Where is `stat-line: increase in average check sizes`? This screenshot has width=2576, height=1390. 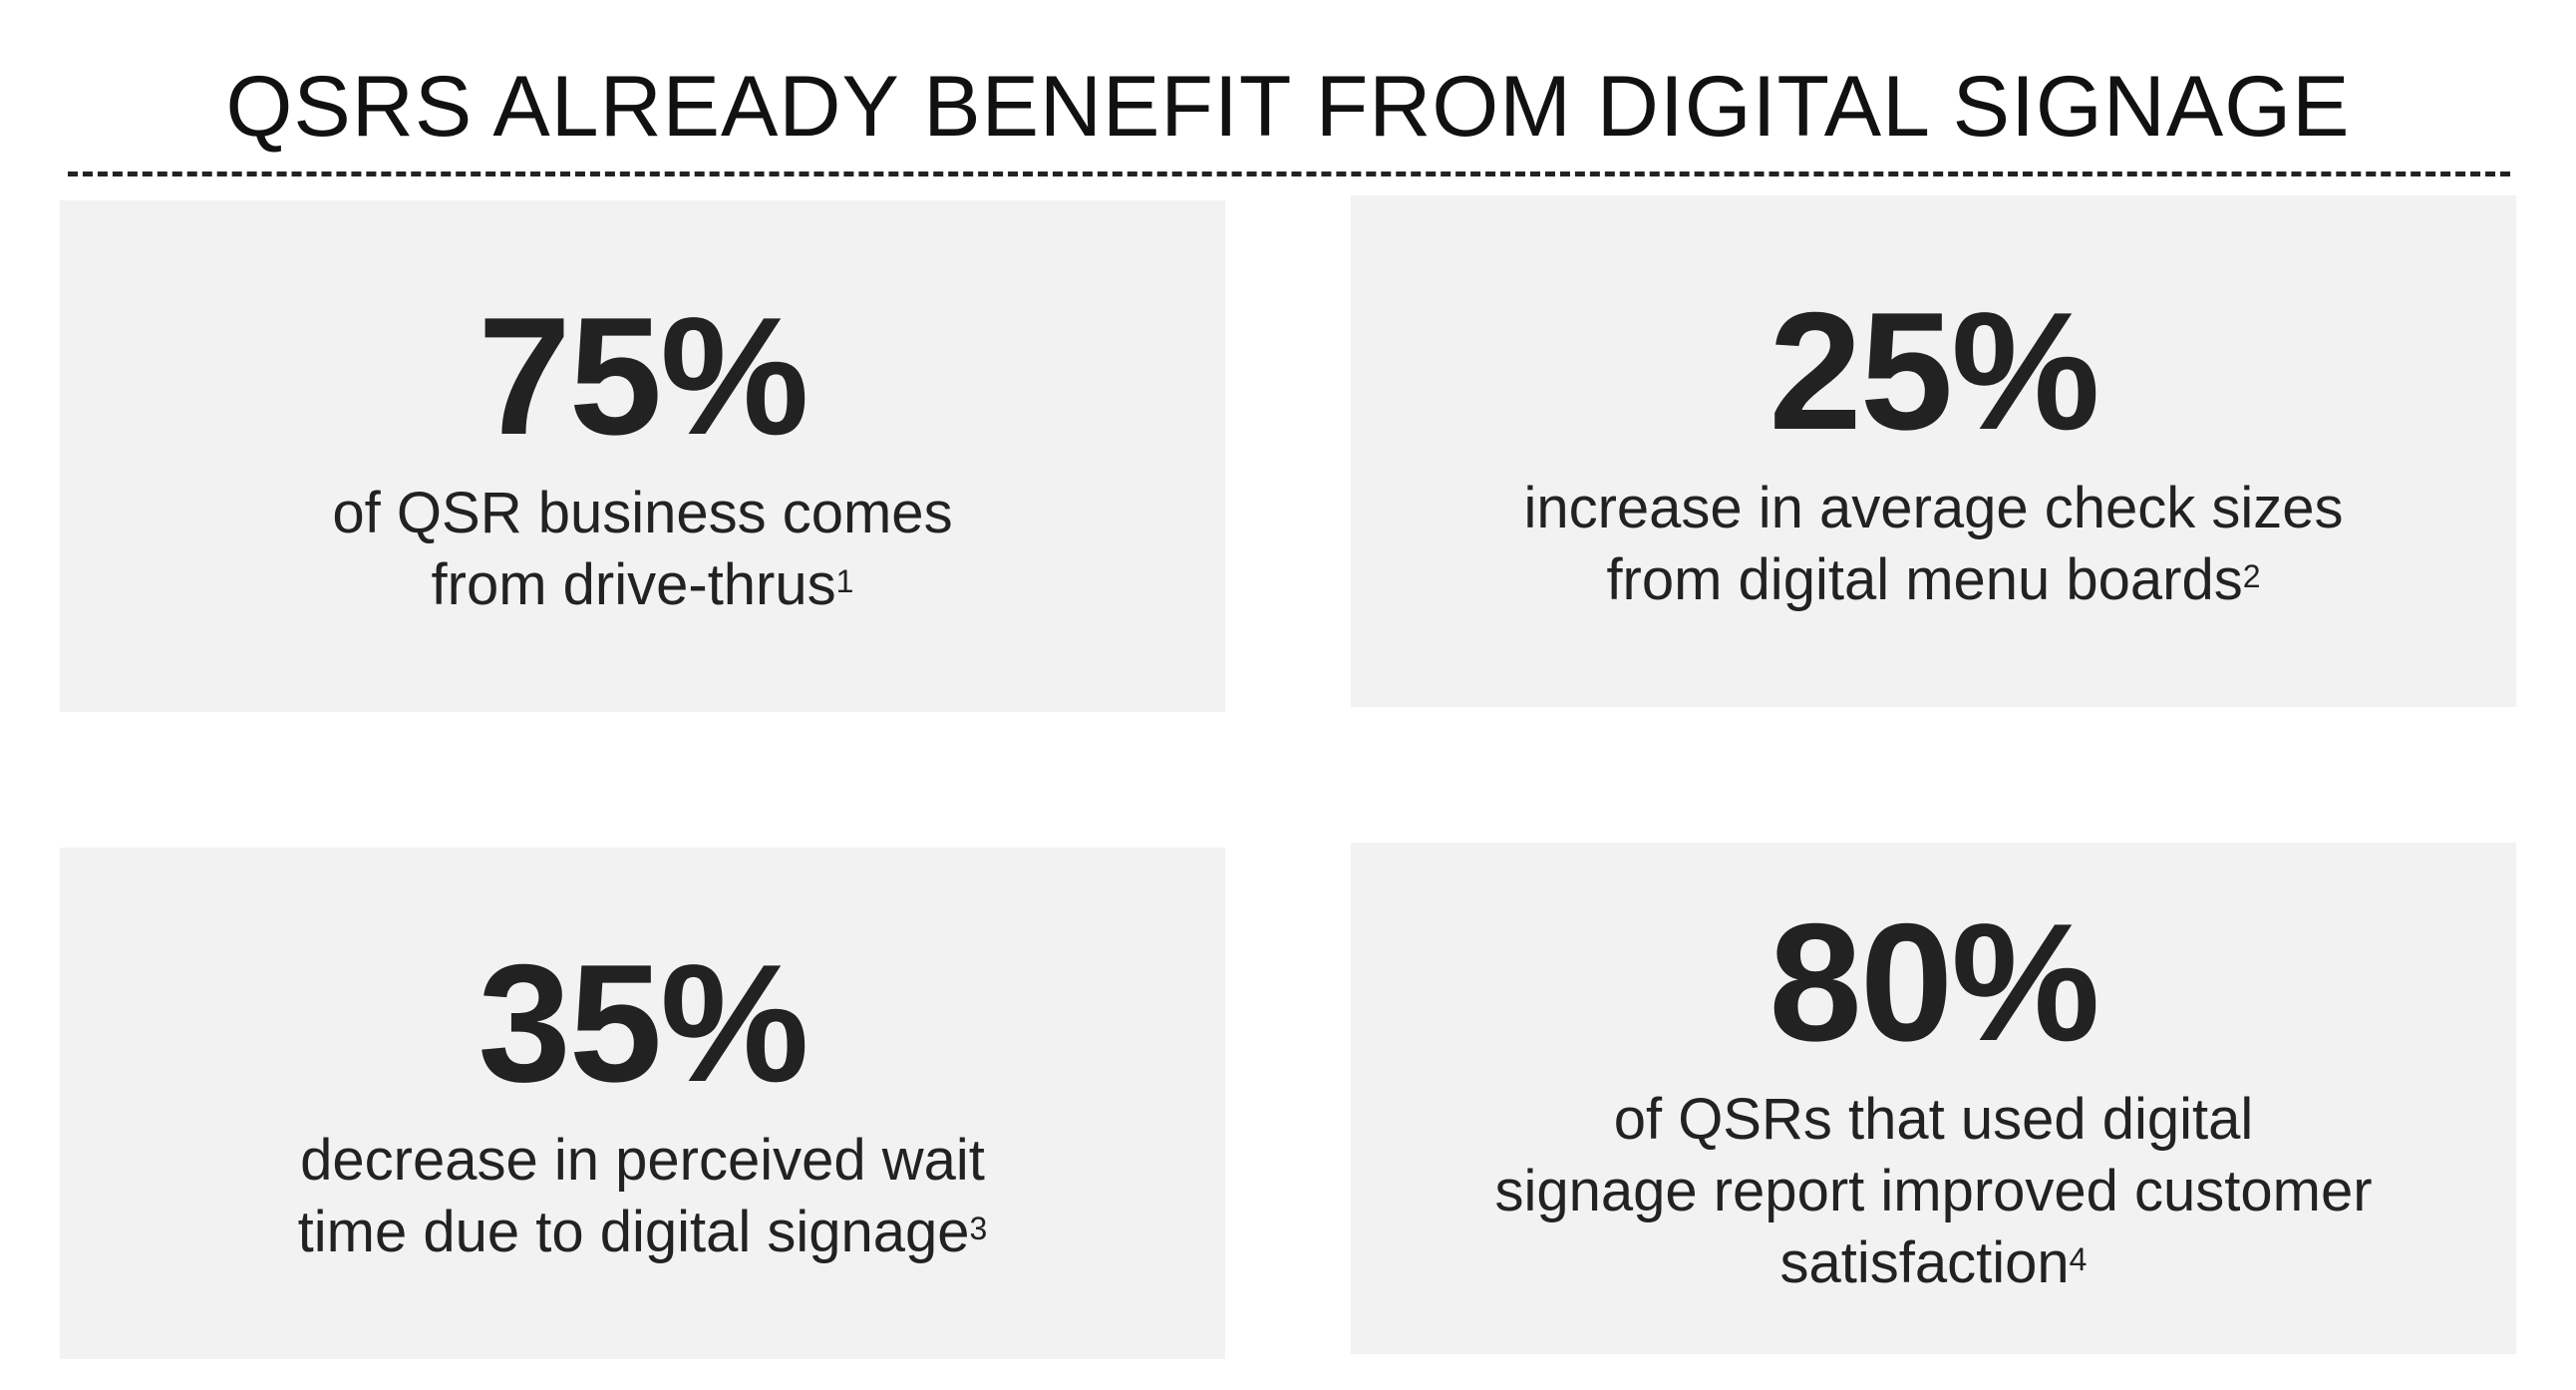
stat-line: increase in average check sizes is located at coordinates (1933, 507).